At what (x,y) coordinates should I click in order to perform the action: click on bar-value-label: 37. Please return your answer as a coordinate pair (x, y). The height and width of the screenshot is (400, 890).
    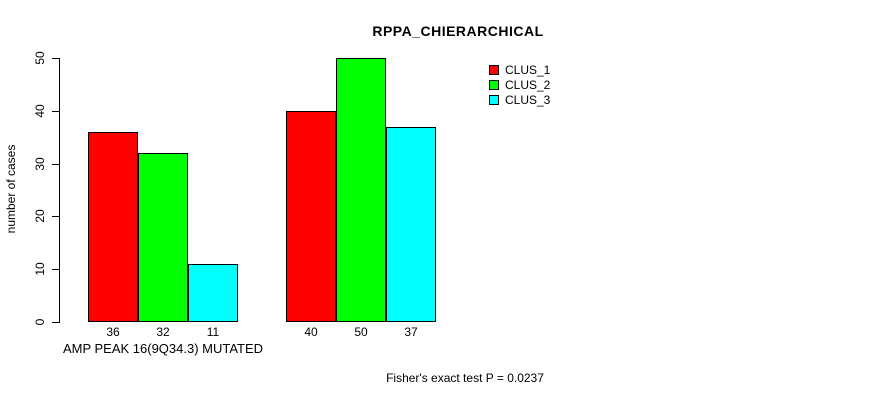
    Looking at the image, I should click on (411, 332).